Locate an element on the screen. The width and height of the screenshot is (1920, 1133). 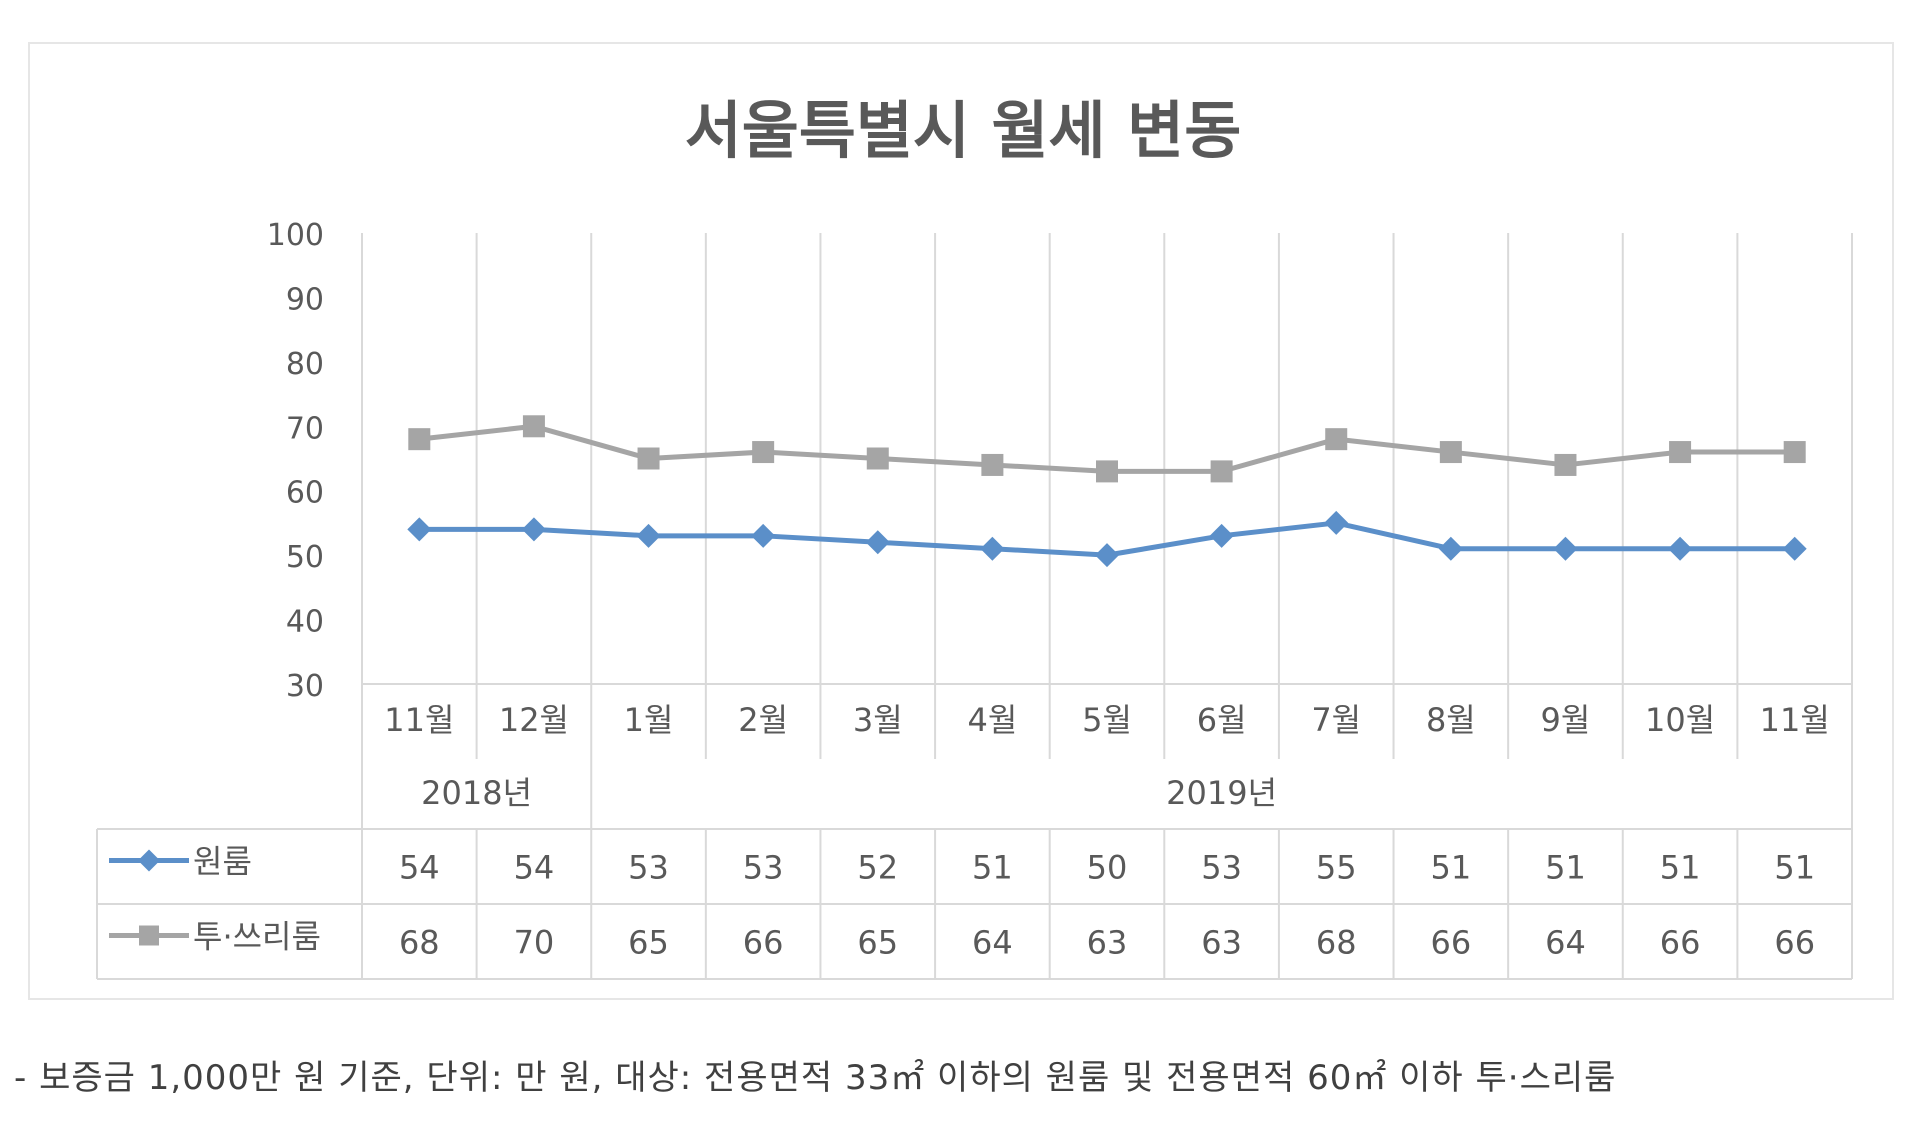
data-table-value: 55 is located at coordinates (1336, 868).